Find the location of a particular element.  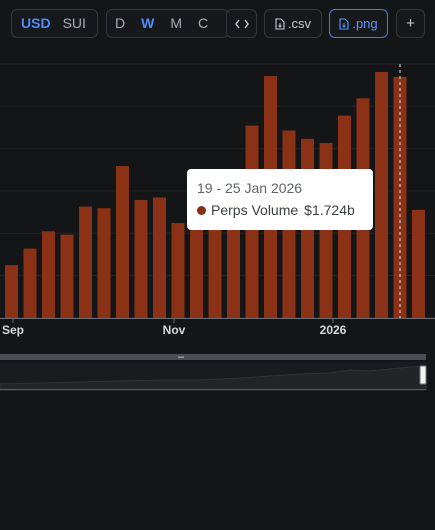

currency-toggle: USD SUI is located at coordinates (54, 23).